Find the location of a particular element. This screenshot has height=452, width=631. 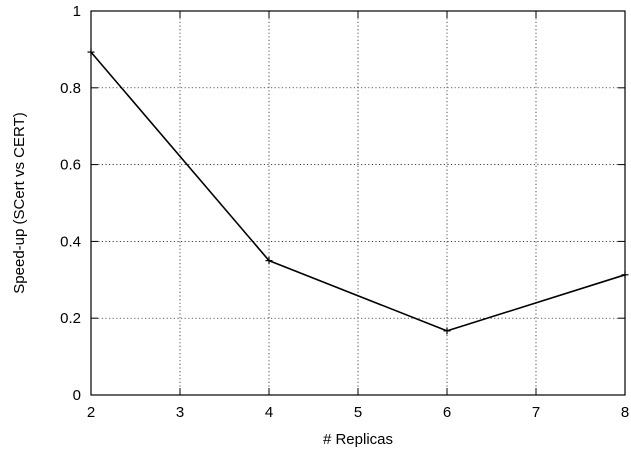

x-tick-label: 3 is located at coordinates (180, 412).